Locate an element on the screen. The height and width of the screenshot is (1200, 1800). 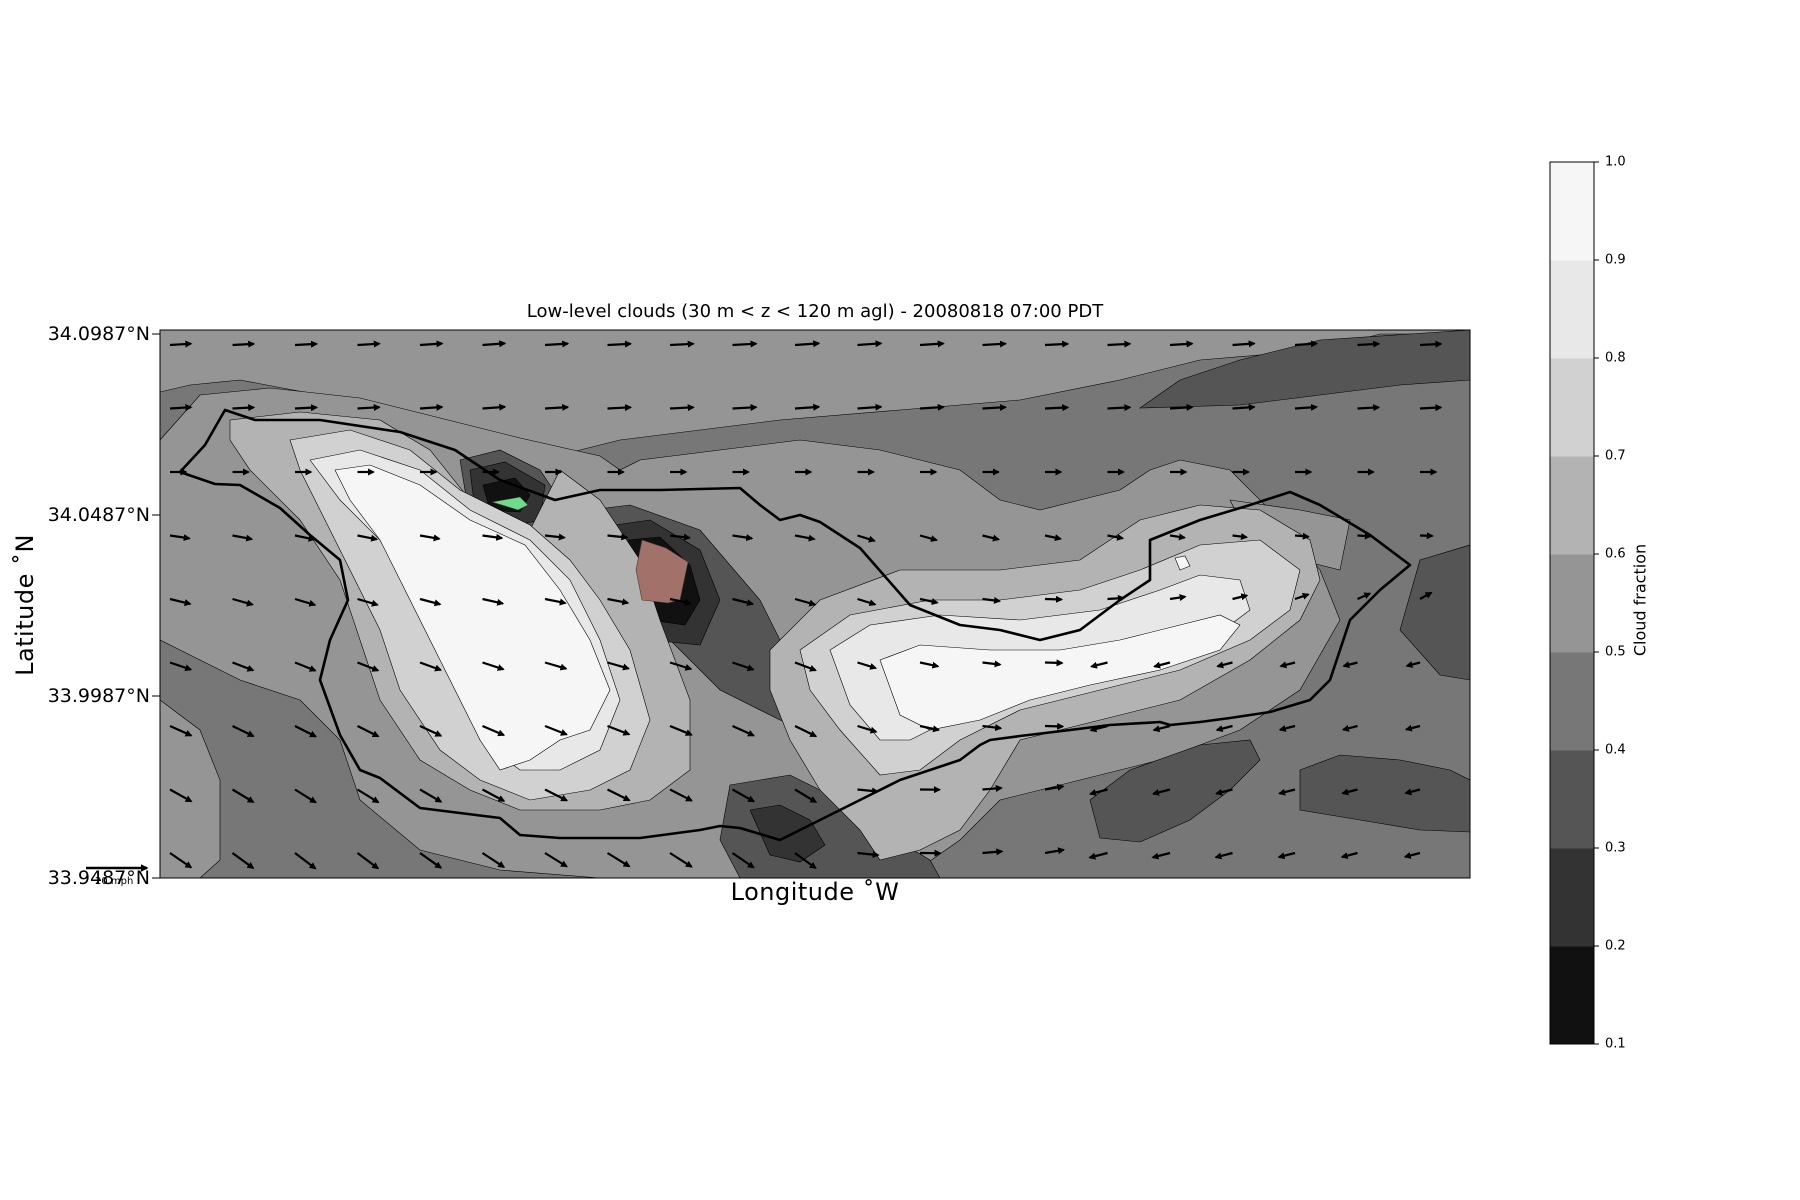
contour-level-0.3-0.4-right-edge is located at coordinates (1434, 612).